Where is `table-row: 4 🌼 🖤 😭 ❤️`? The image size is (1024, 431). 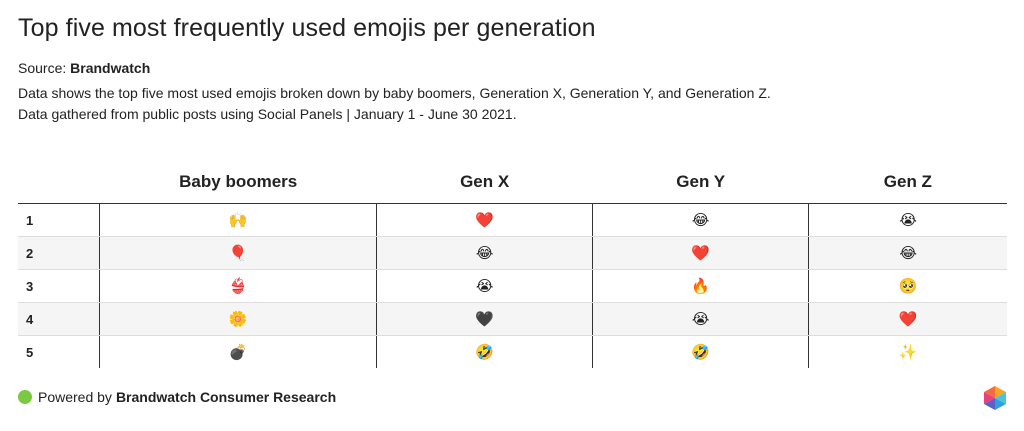
table-row: 4 🌼 🖤 😭 ❤️ is located at coordinates (512, 319).